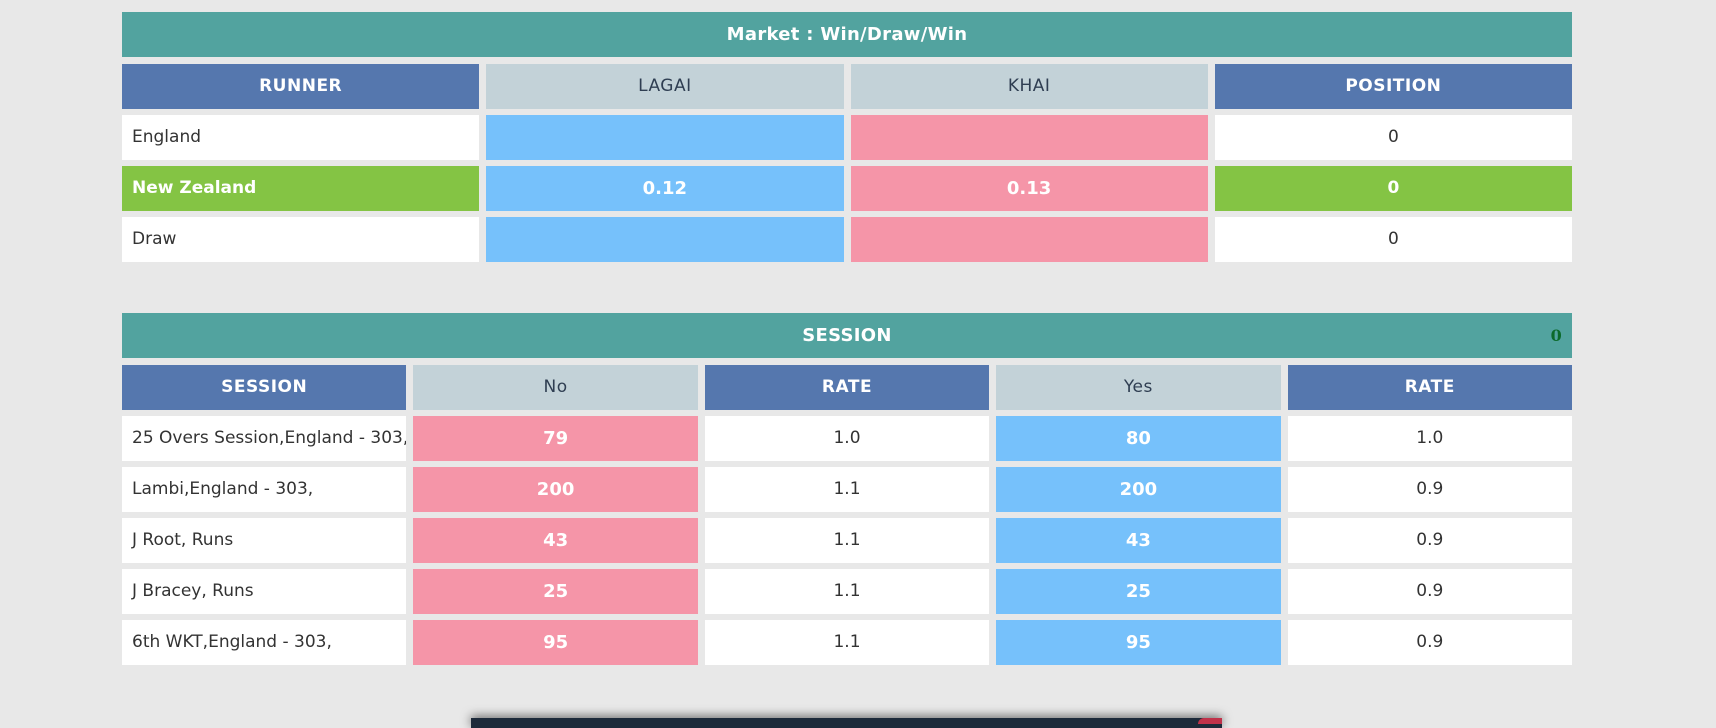 The width and height of the screenshot is (1716, 728). Describe the element at coordinates (264, 438) in the screenshot. I see `session-name: 25 Overs Session,England - 303,` at that location.